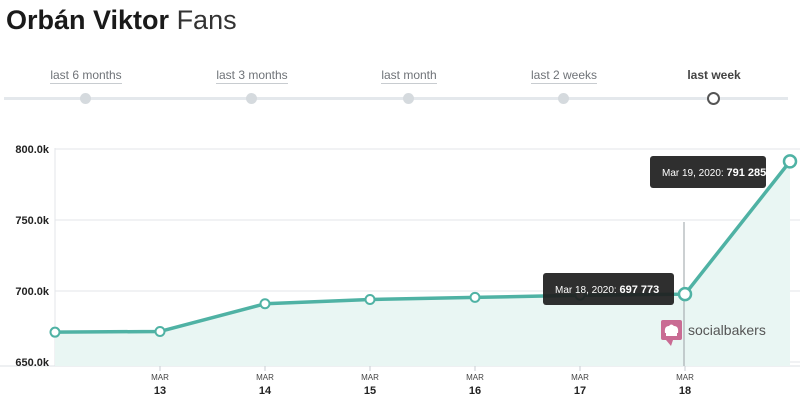 The image size is (800, 403). I want to click on page-title: Orbán Viktor Fans, so click(121, 20).